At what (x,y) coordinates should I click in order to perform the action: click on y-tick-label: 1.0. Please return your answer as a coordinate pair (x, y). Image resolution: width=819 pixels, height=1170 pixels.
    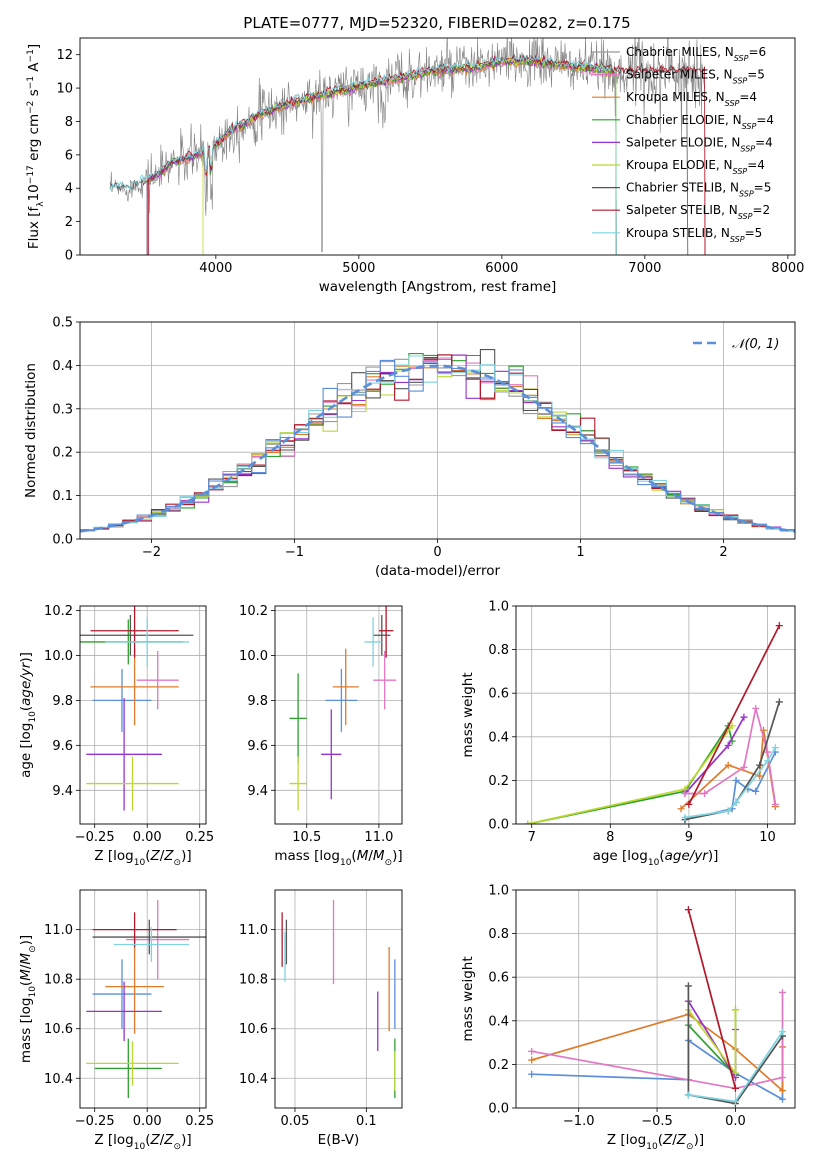
    Looking at the image, I should click on (498, 607).